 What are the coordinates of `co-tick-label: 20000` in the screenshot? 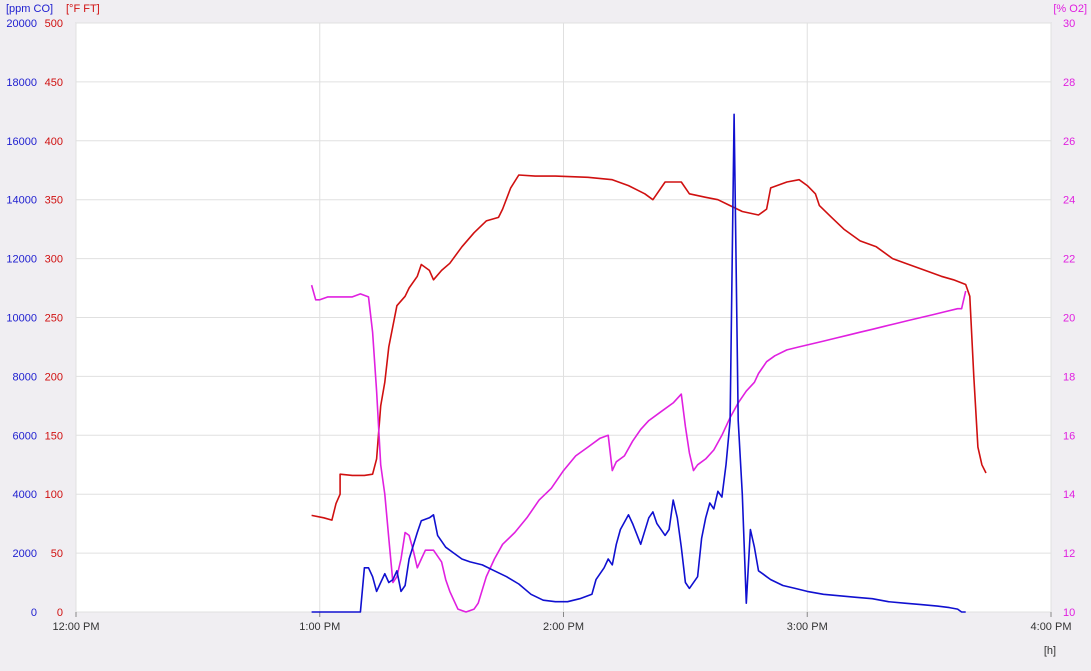 It's located at (21, 24).